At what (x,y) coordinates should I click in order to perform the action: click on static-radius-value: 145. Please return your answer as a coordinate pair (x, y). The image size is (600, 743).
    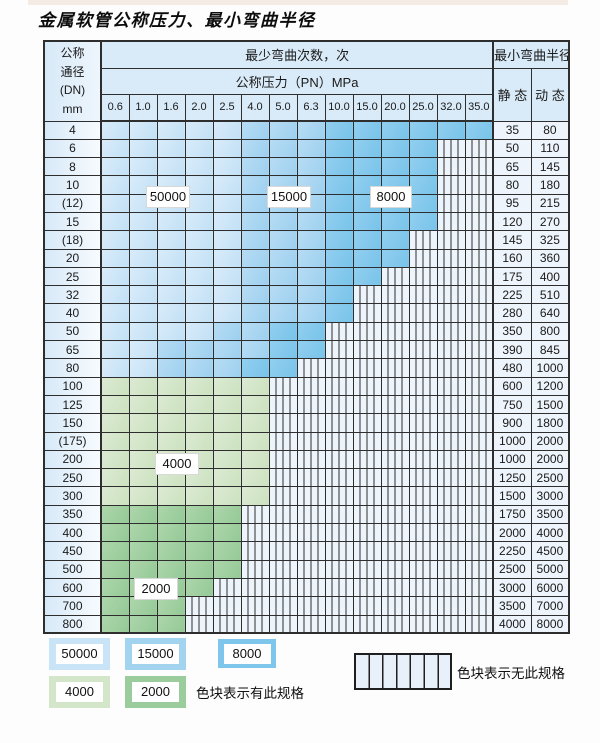
    Looking at the image, I should click on (512, 240).